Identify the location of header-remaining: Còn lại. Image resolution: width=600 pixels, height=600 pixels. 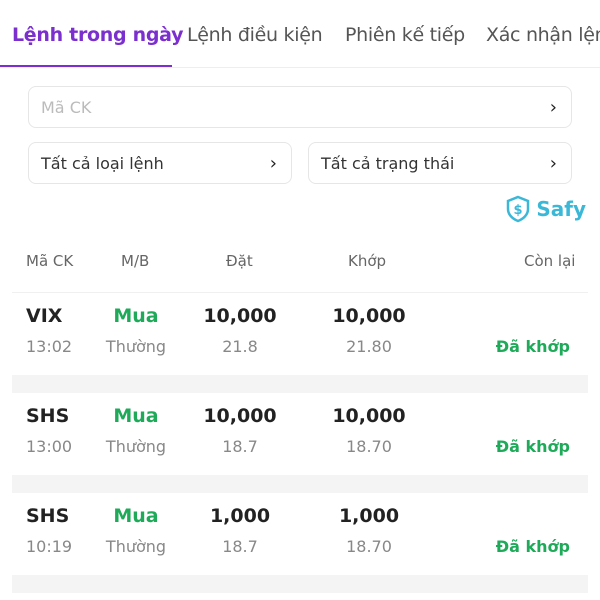
(550, 261).